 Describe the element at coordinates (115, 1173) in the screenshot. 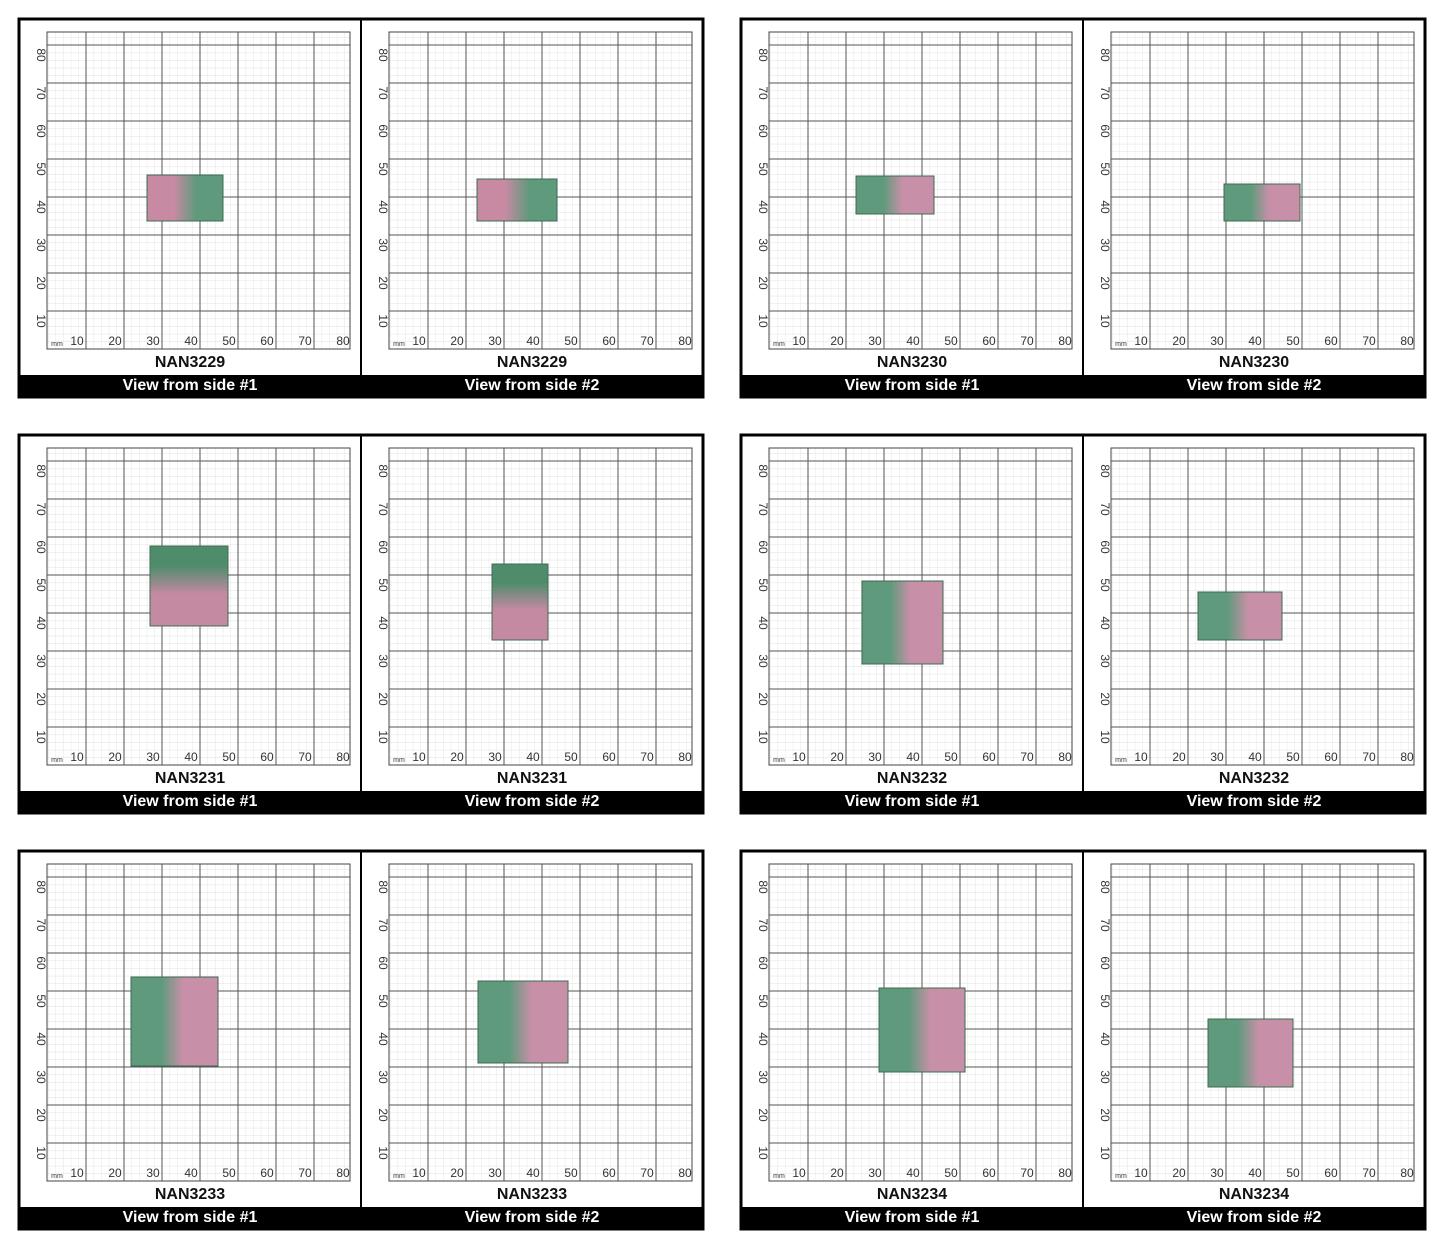

I see `x-scale-label: 20` at that location.